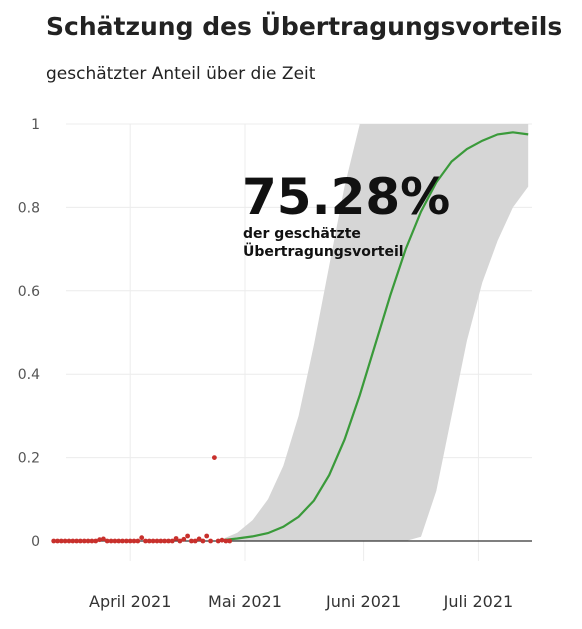 This screenshot has height=629, width=582. Describe the element at coordinates (346, 197) in the screenshot. I see `annotation-value: 75.28%` at that location.